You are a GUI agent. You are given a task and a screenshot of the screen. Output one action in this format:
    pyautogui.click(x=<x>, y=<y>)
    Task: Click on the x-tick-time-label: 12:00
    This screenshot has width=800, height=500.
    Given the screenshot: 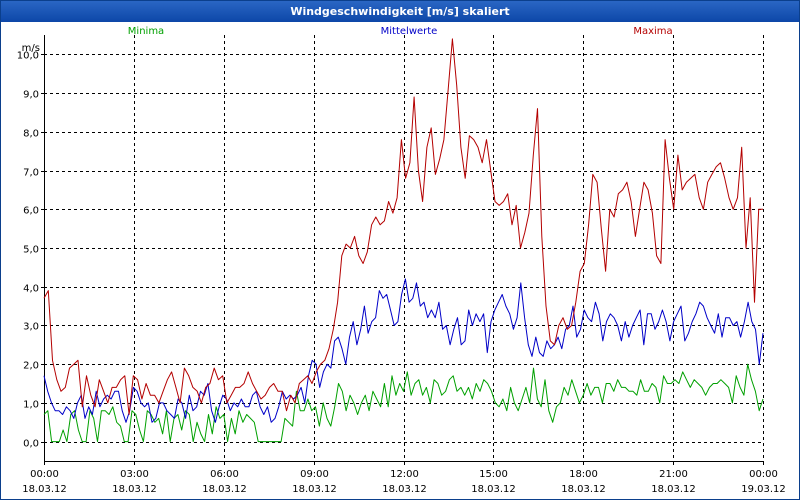 What is the action you would take?
    pyautogui.click(x=404, y=474)
    